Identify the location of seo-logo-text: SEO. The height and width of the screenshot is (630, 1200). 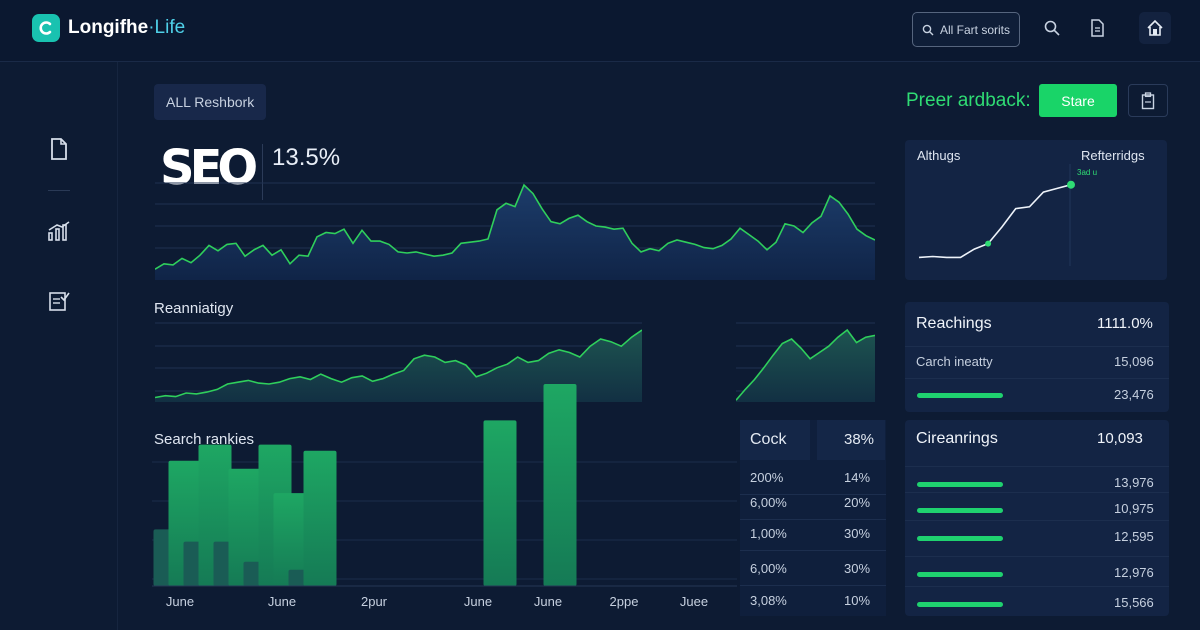
(209, 168).